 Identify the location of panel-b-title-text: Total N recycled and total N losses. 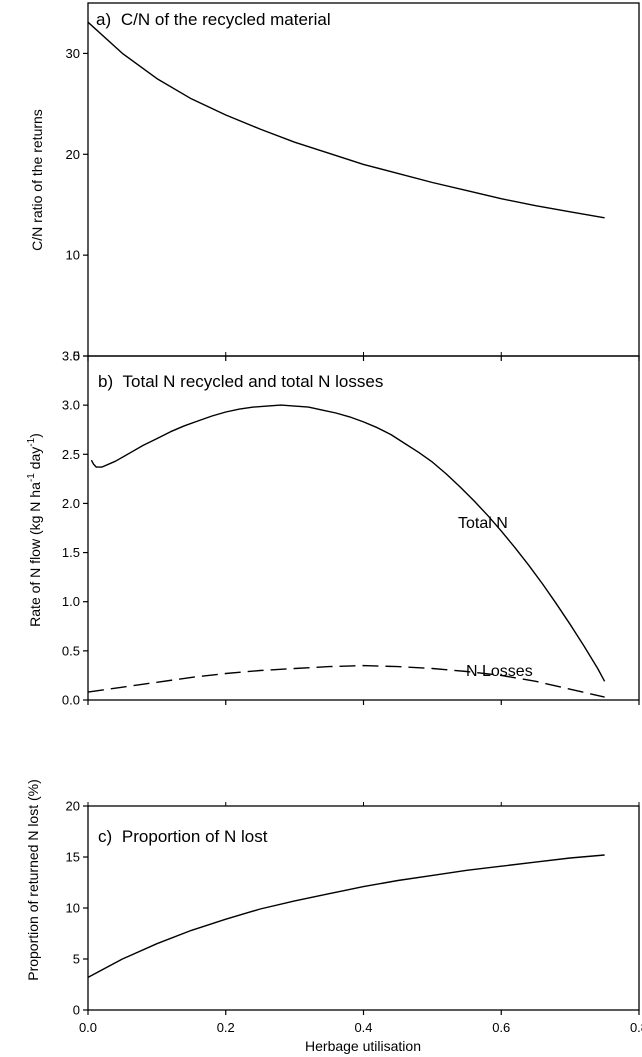
(253, 381).